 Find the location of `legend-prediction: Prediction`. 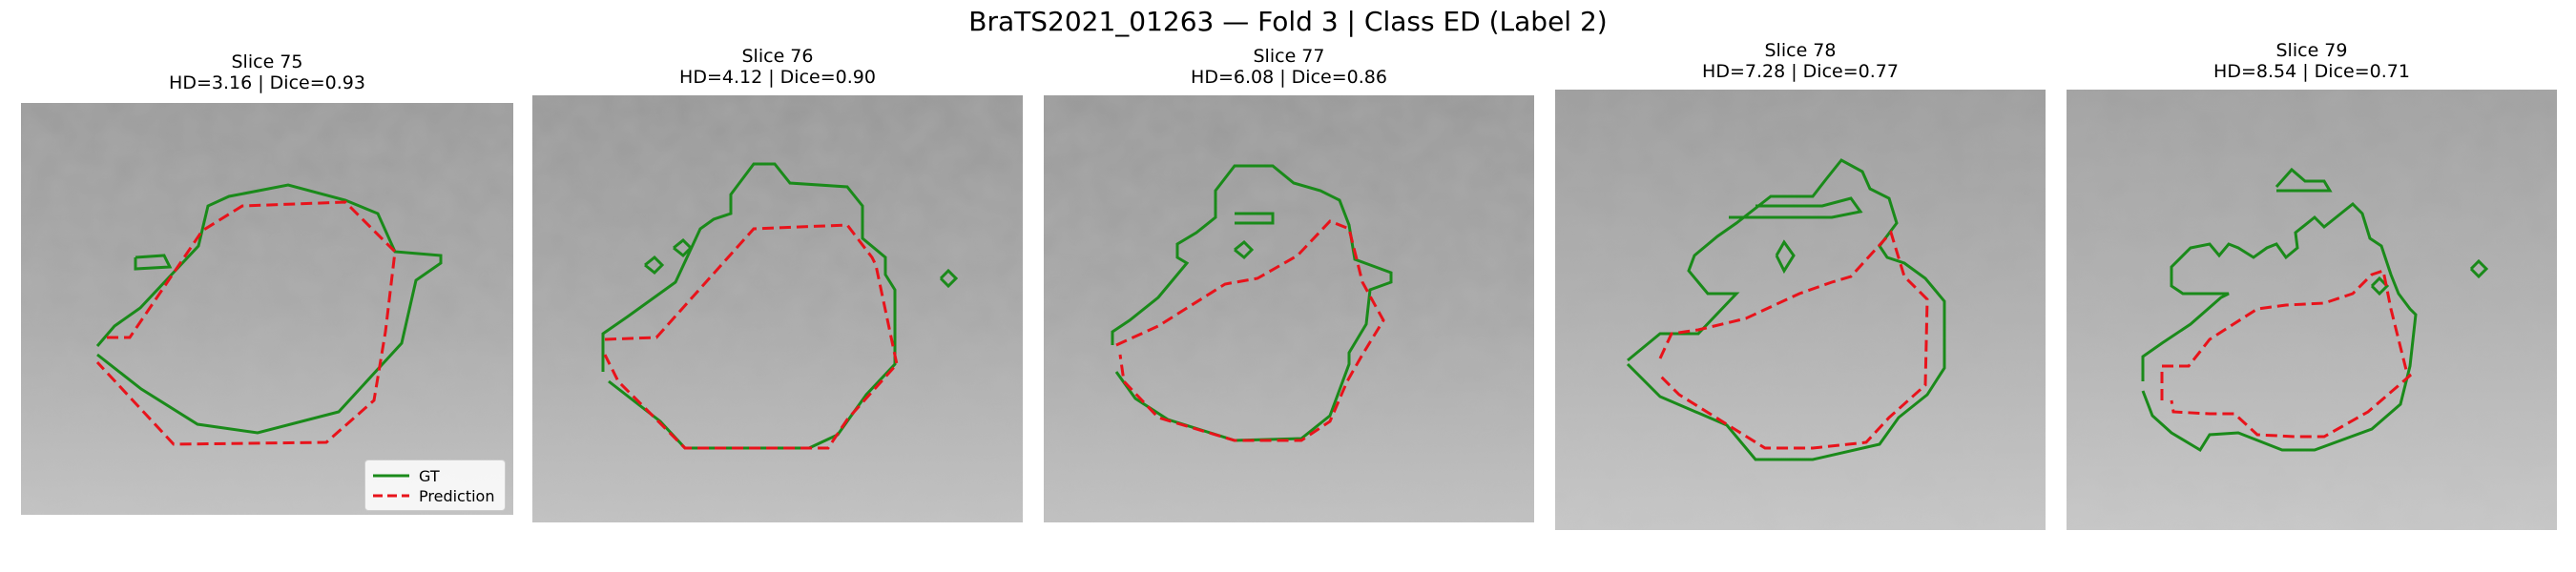

legend-prediction: Prediction is located at coordinates (433, 496).